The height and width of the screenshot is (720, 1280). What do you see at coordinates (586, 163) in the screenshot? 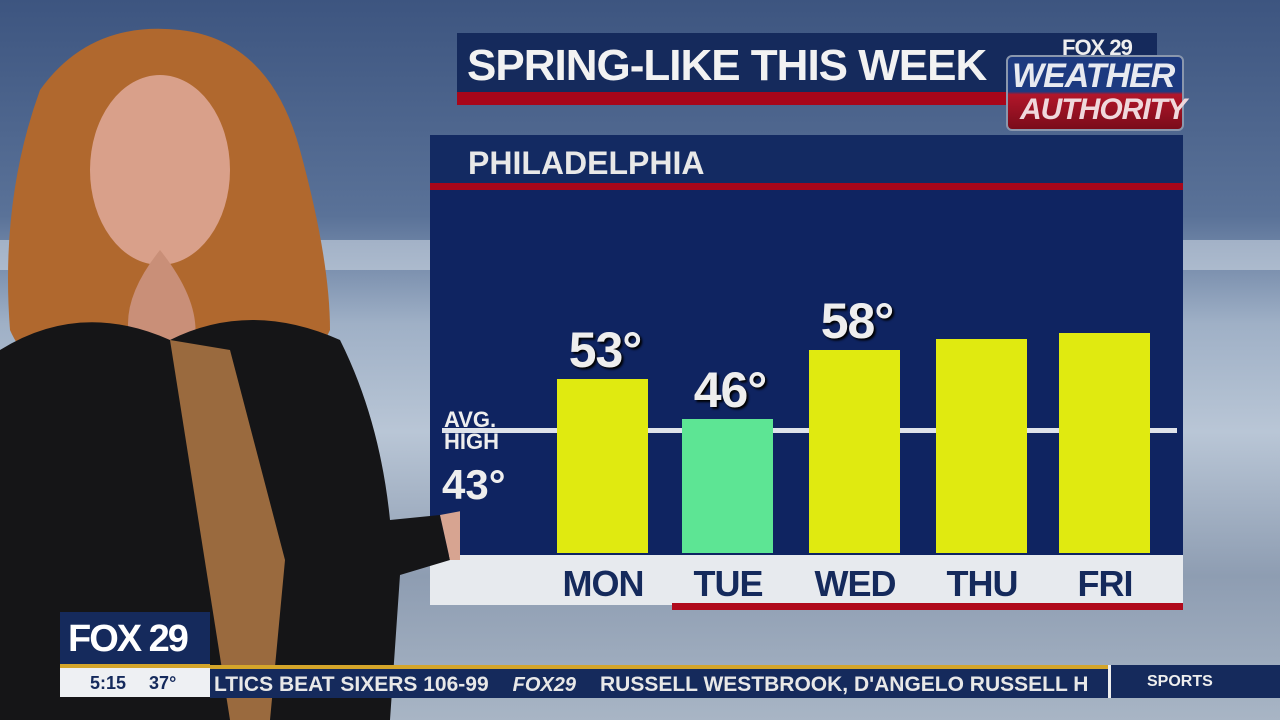
I see `location-title: PHILADELPHIA` at bounding box center [586, 163].